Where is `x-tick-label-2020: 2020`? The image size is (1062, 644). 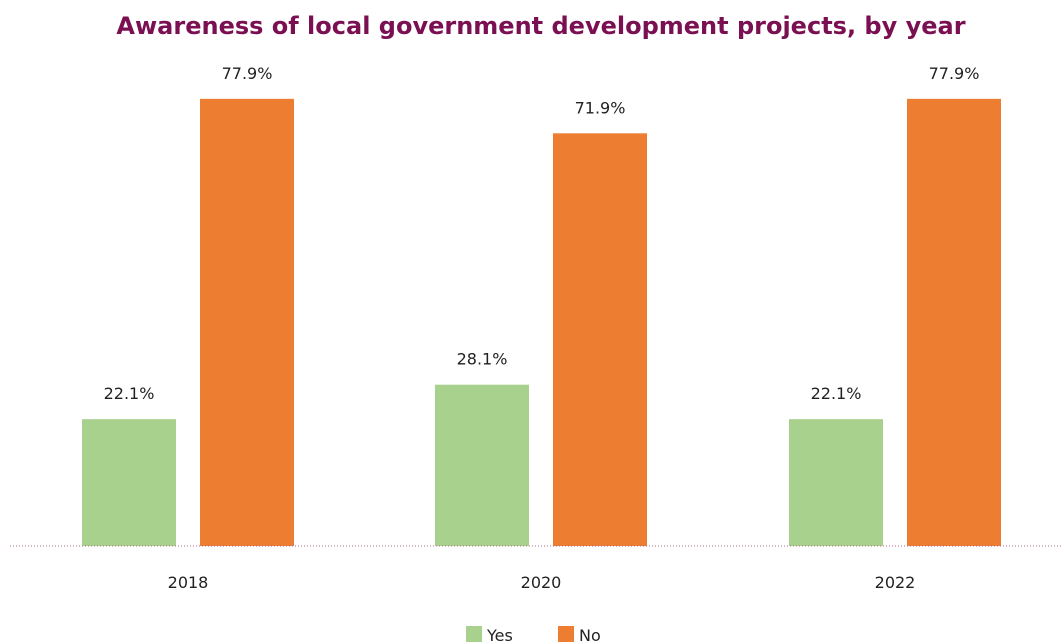 x-tick-label-2020: 2020 is located at coordinates (541, 582).